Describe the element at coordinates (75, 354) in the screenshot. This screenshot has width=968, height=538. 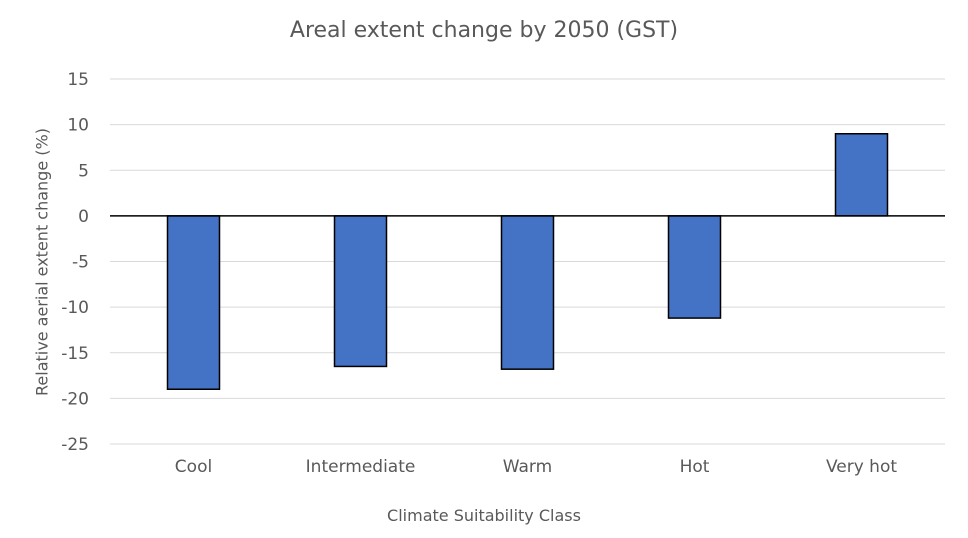
I see `y-tick-label: -15` at that location.